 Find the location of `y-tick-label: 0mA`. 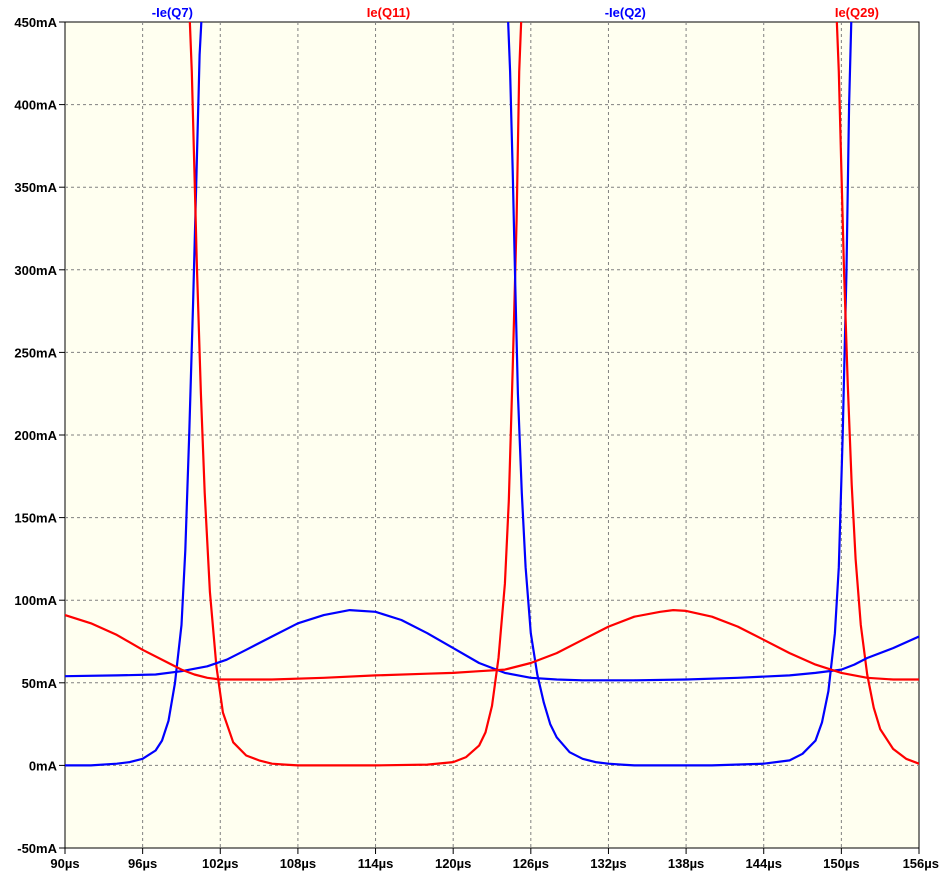

y-tick-label: 0mA is located at coordinates (43, 765).